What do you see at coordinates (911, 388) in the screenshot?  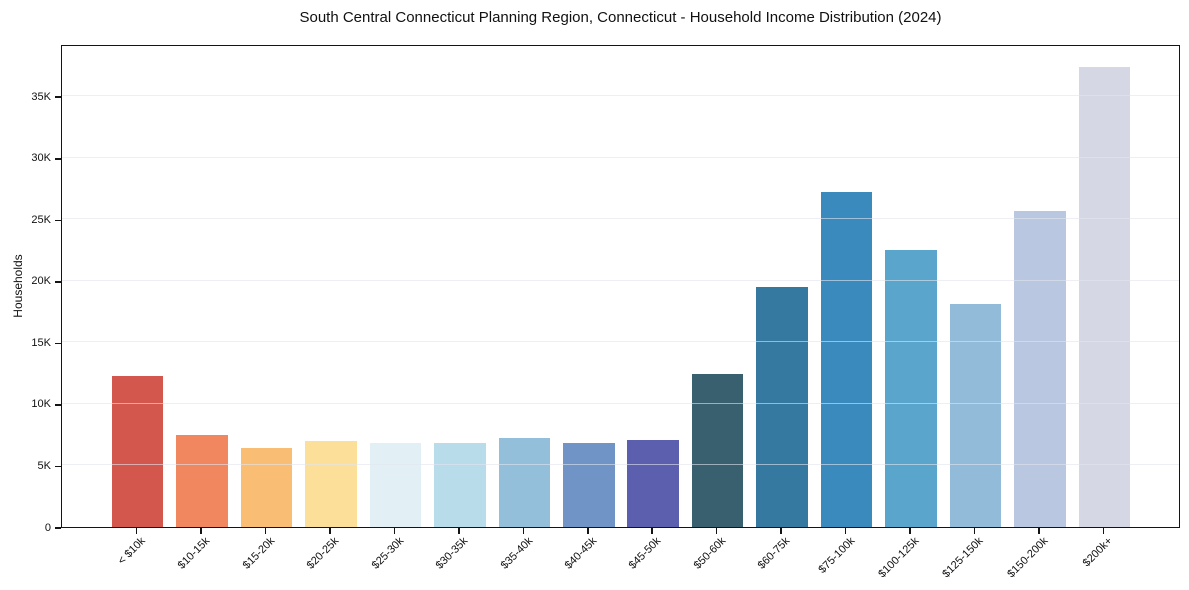 I see `bar-100-125k` at bounding box center [911, 388].